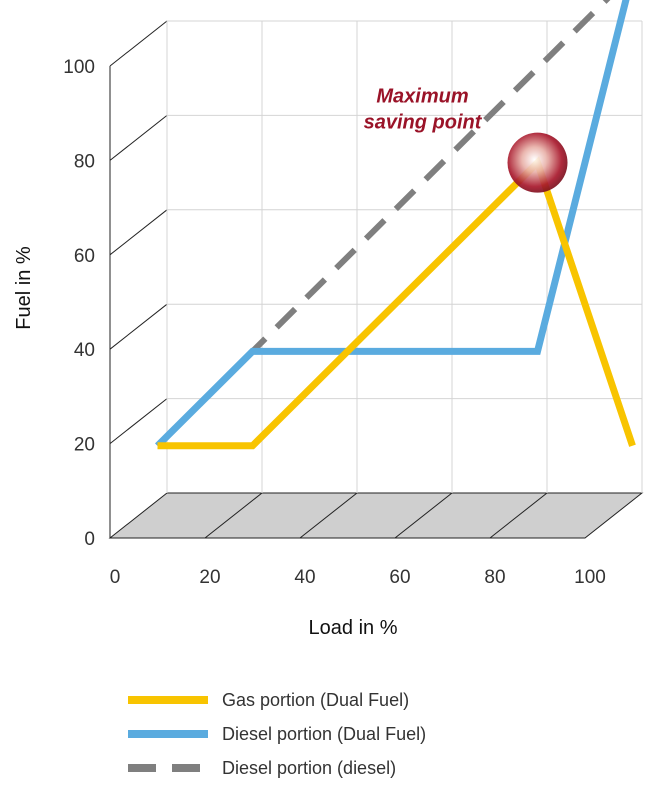 The image size is (649, 785). I want to click on legend-label-diesel: Diesel portion (diesel), so click(309, 767).